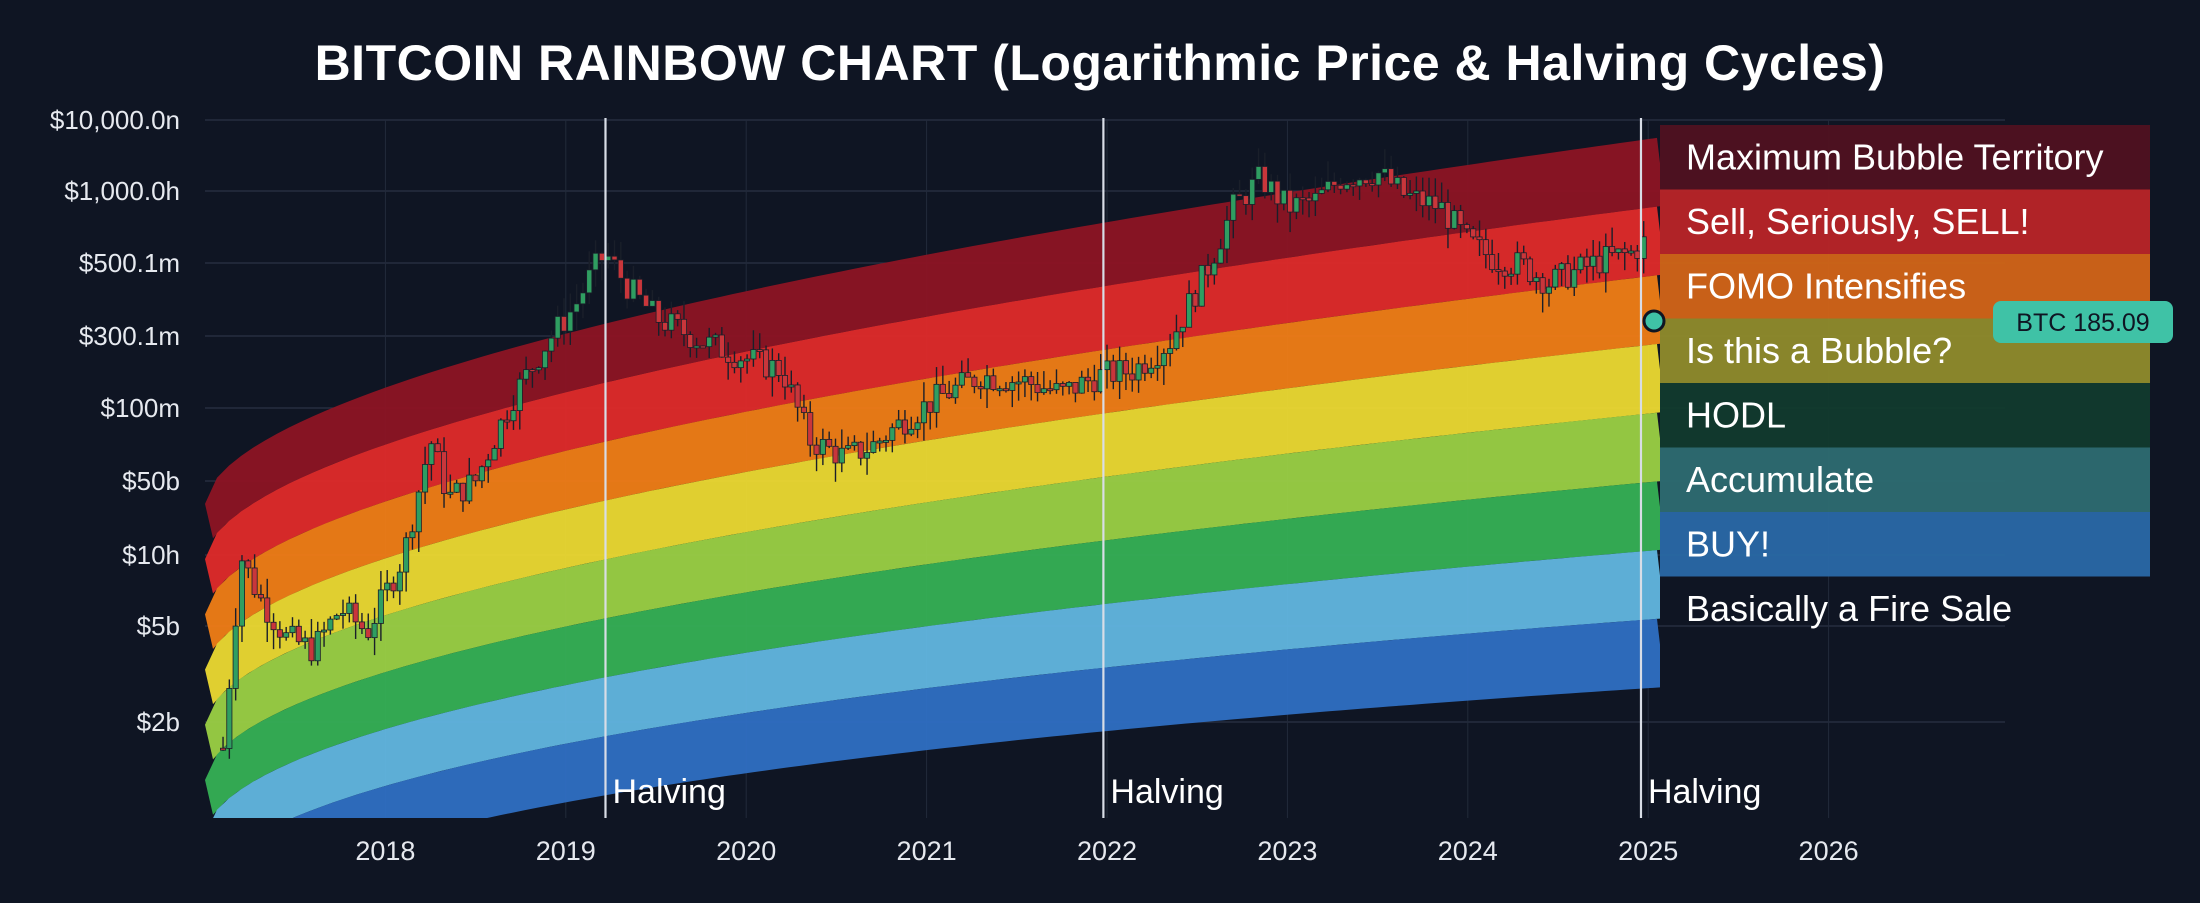 The width and height of the screenshot is (2200, 903). What do you see at coordinates (122, 191) in the screenshot?
I see `y-tick-label: $1,000.0h` at bounding box center [122, 191].